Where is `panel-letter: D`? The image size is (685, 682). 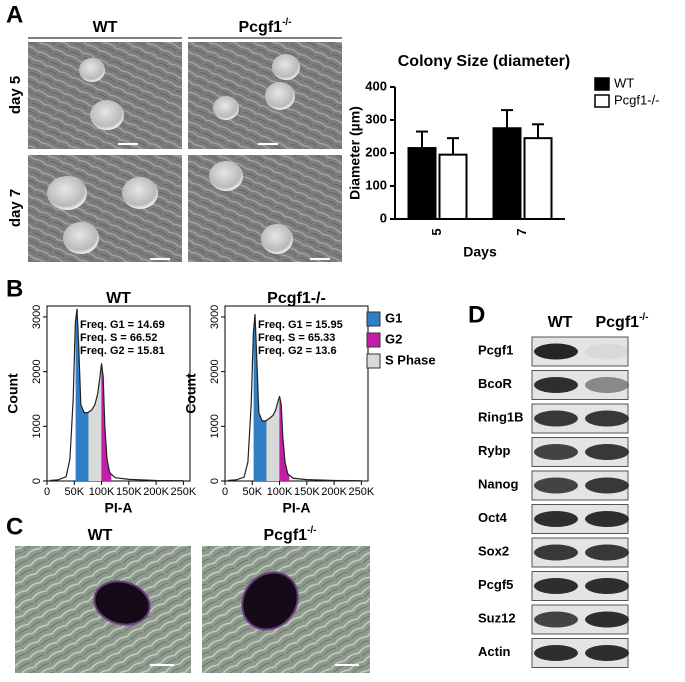
panel-letter: D is located at coordinates (476, 314).